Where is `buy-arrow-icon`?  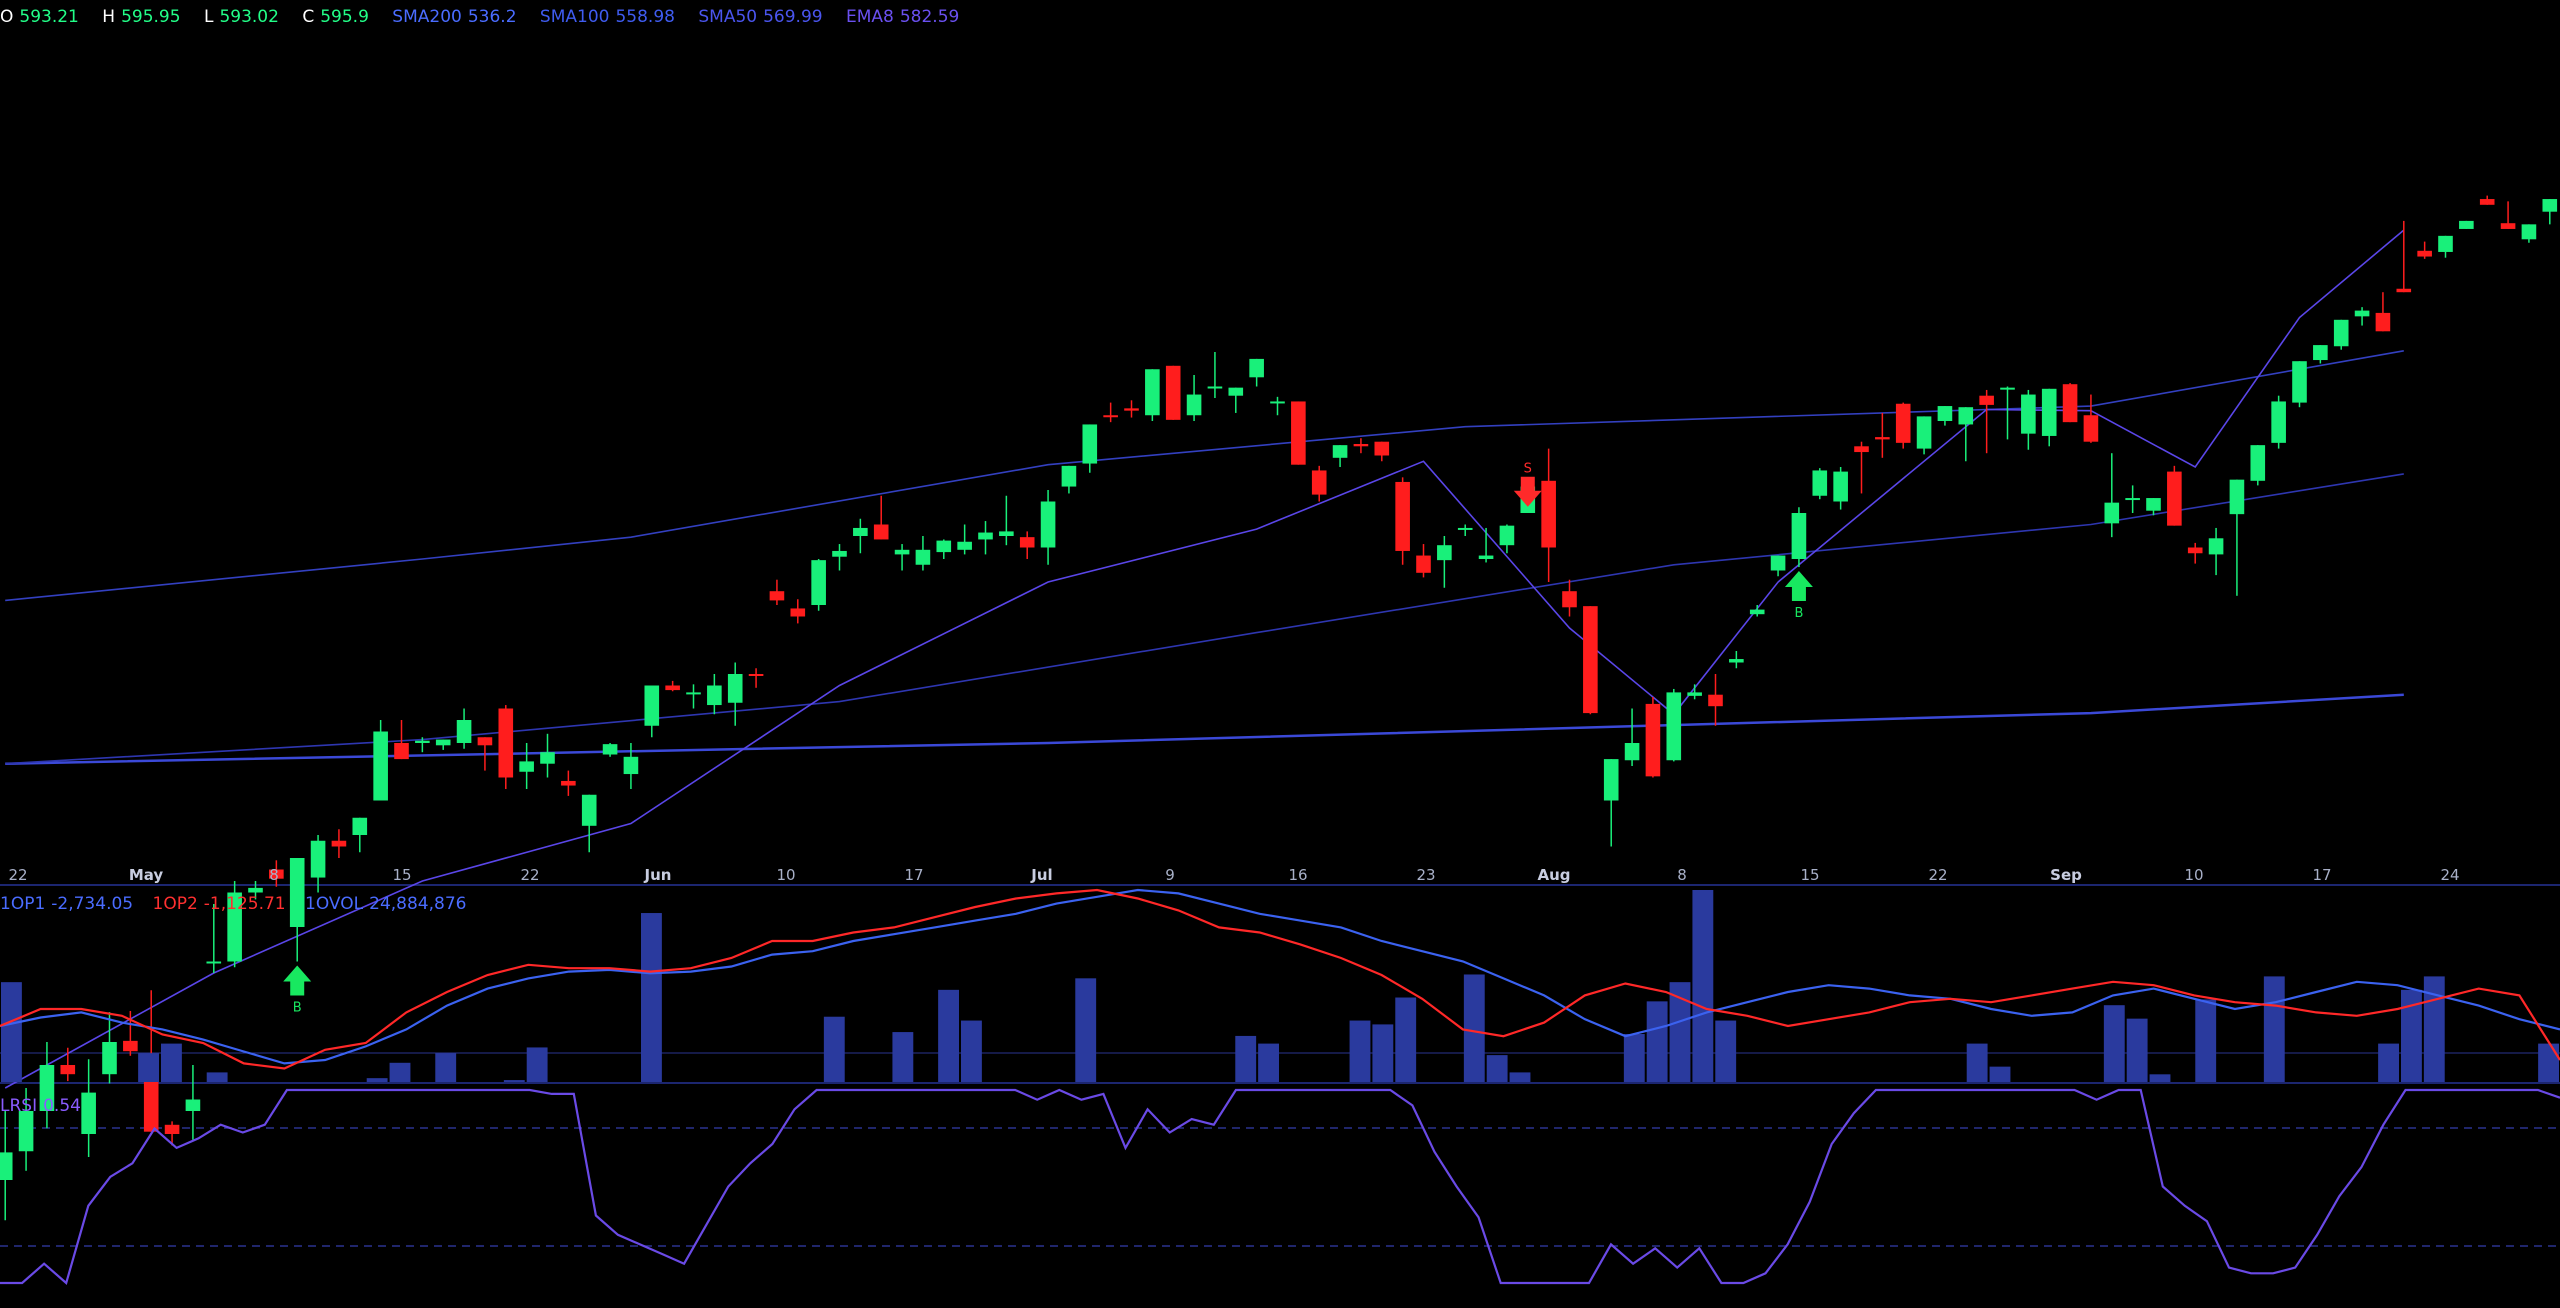
buy-arrow-icon is located at coordinates (1798, 586).